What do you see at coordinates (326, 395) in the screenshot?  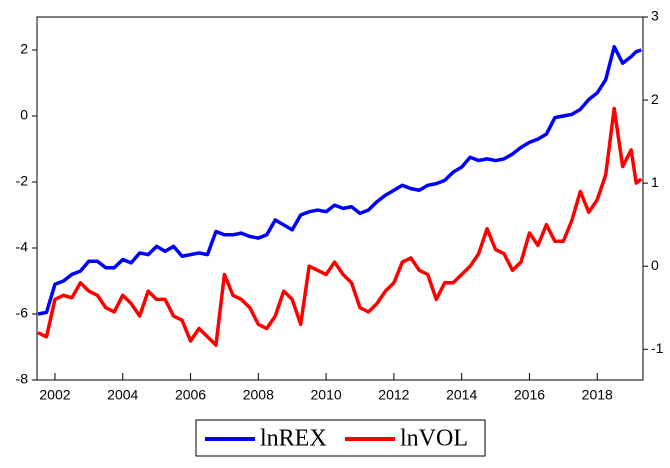 I see `x-tick-label: 2010` at bounding box center [326, 395].